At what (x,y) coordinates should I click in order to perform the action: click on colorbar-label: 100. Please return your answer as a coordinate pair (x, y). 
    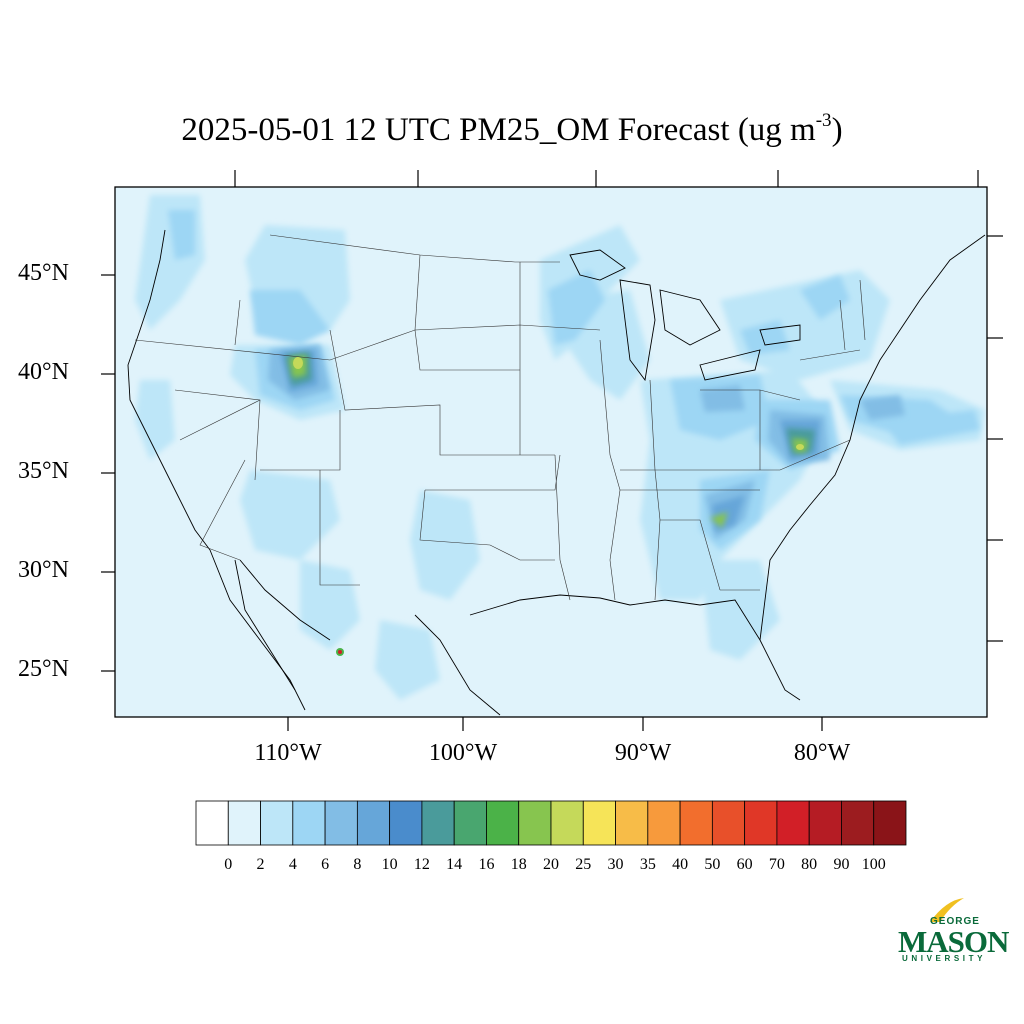
    Looking at the image, I should click on (873, 864).